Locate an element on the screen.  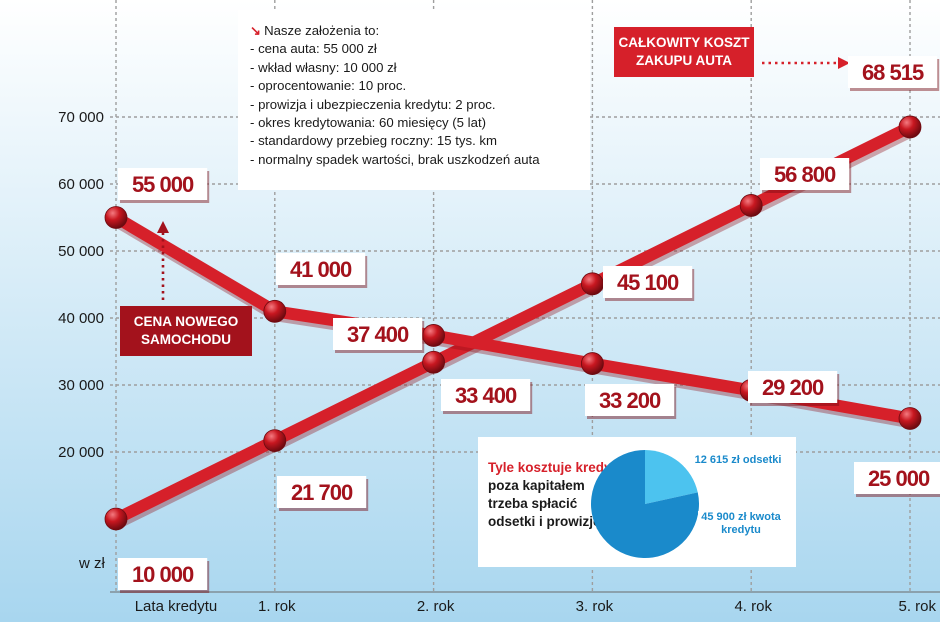
data-label-text: 56 800 is located at coordinates (805, 174).